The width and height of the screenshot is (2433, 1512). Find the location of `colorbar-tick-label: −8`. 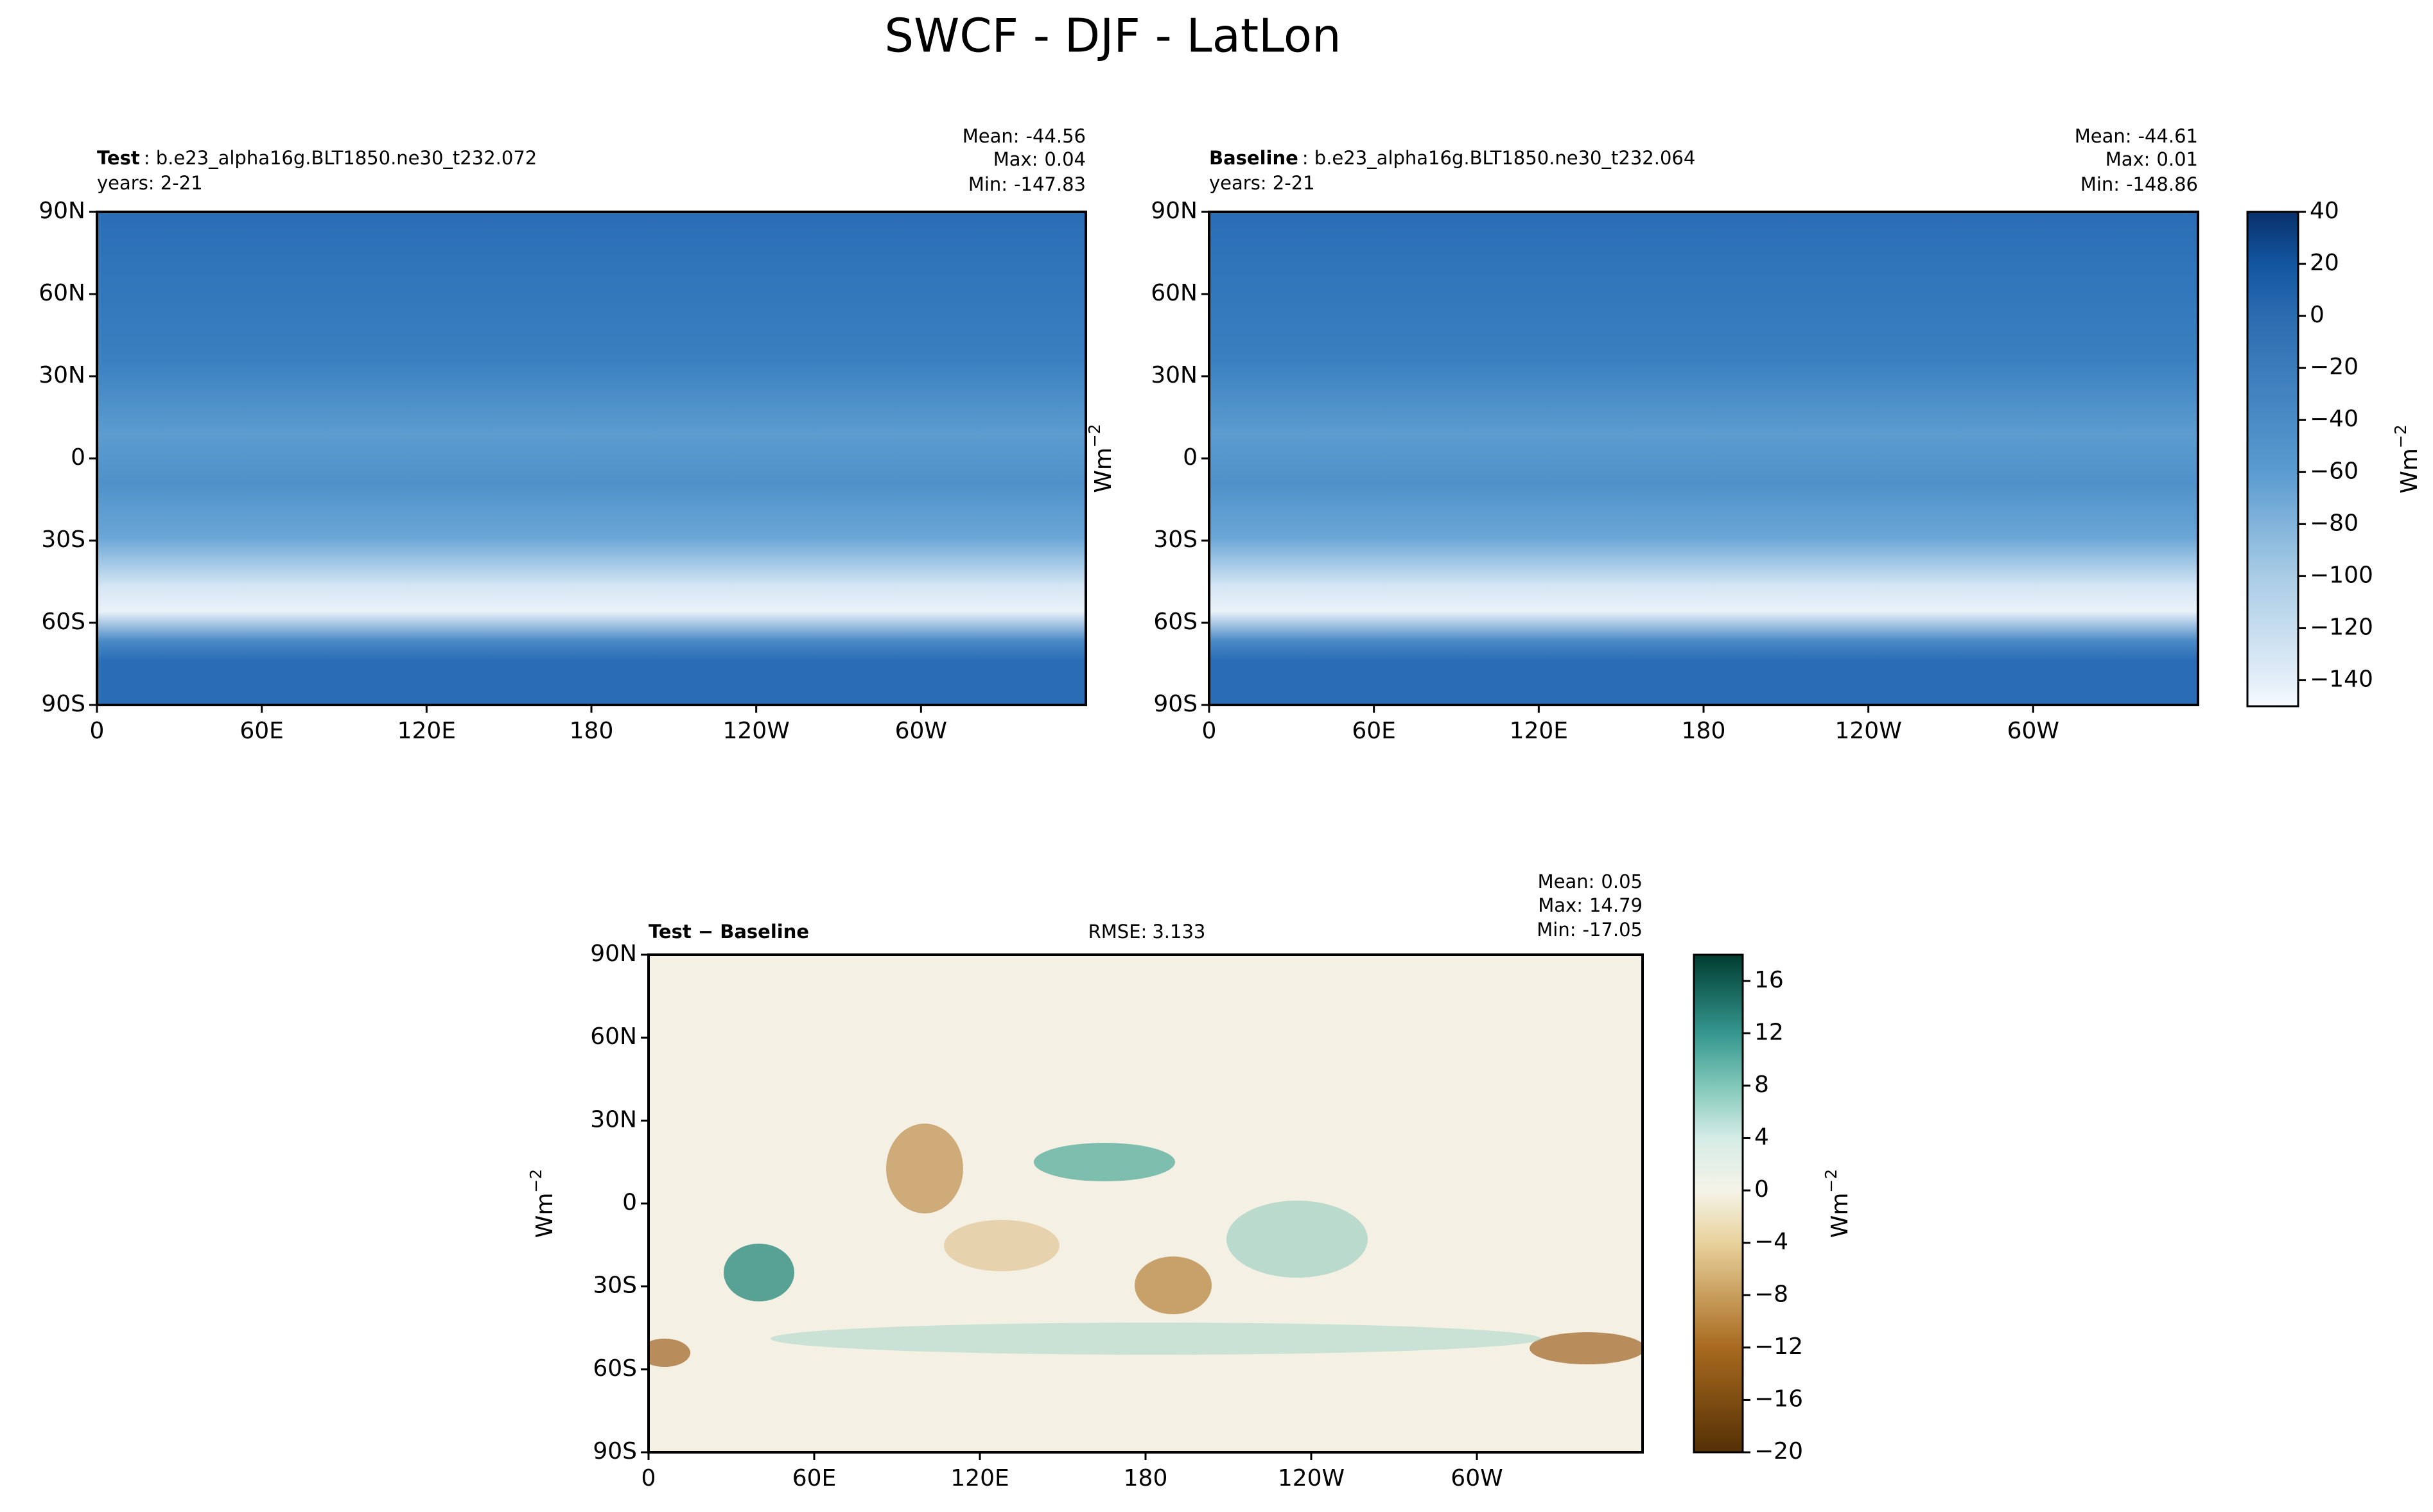

colorbar-tick-label: −8 is located at coordinates (1771, 1294).